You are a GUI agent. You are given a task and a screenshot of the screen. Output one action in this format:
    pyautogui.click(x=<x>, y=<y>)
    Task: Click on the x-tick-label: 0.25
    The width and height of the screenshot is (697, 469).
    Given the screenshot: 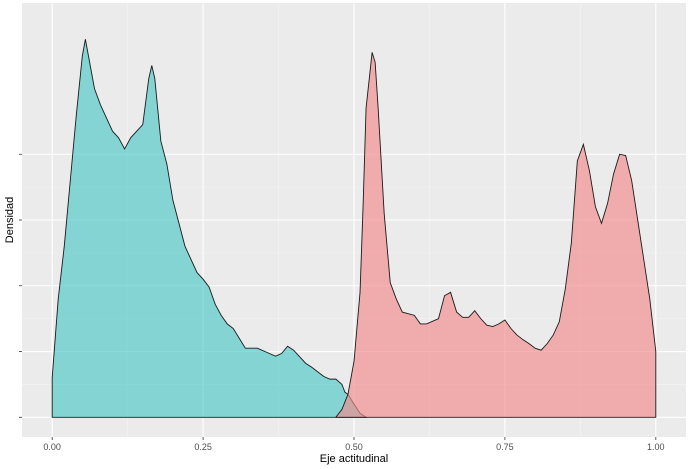 What is the action you would take?
    pyautogui.click(x=203, y=447)
    